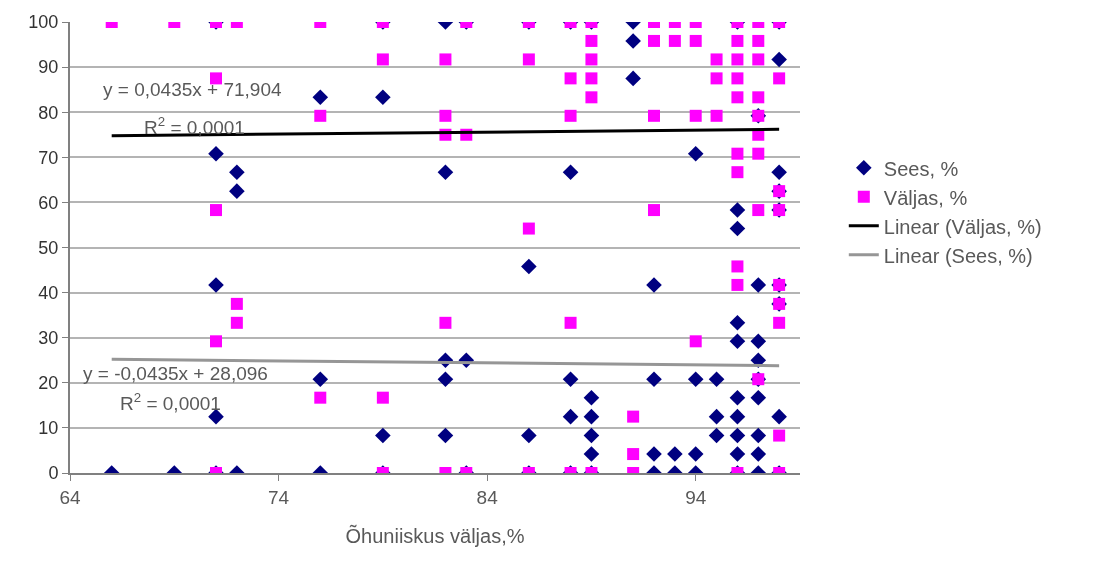  What do you see at coordinates (48, 112) in the screenshot?
I see `y-tick-label: 80` at bounding box center [48, 112].